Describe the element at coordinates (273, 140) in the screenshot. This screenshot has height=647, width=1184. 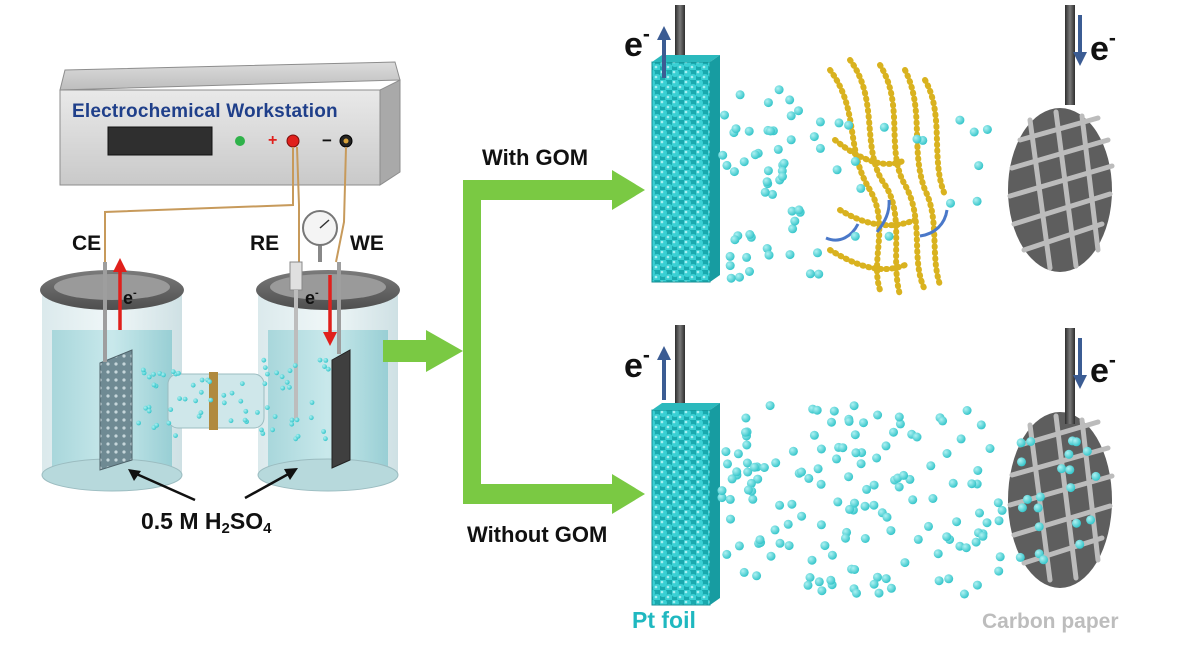
I see `positive-terminal-label: +` at that location.